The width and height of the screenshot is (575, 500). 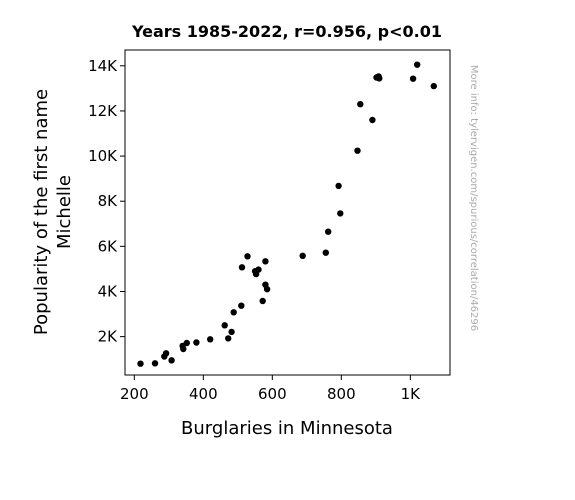 I want to click on y-tick-label: 4K, so click(x=108, y=291).